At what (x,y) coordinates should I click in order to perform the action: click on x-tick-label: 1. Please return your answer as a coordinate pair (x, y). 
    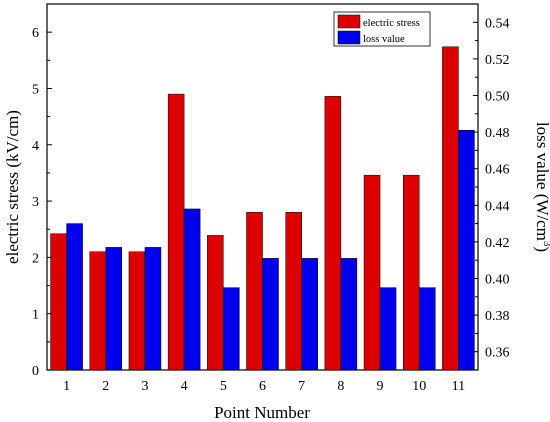
    Looking at the image, I should click on (66, 386).